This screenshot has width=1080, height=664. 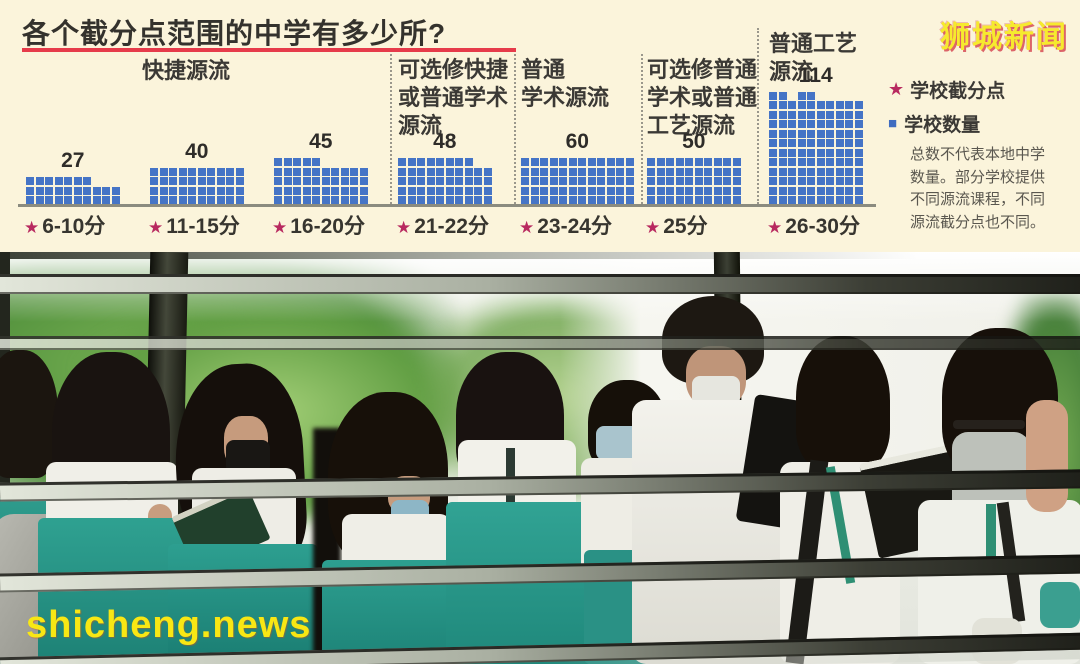 I want to click on teal-bag, so click(x=1060, y=605).